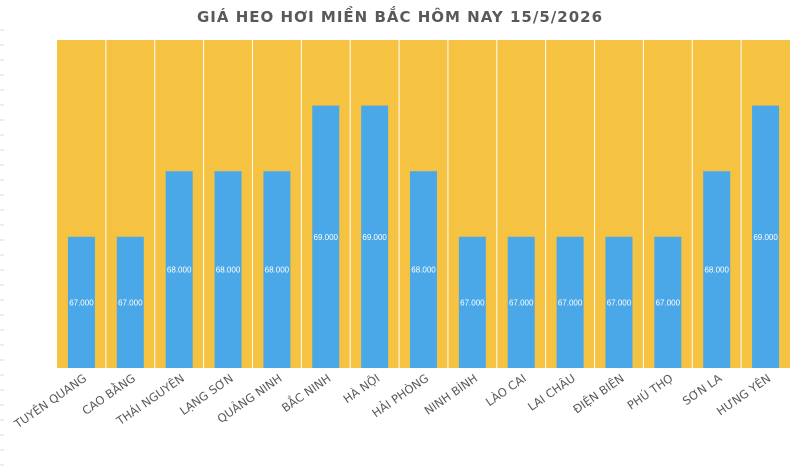 This screenshot has height=470, width=800. What do you see at coordinates (306, 392) in the screenshot?
I see `tick-label: BẮC NINH` at bounding box center [306, 392].